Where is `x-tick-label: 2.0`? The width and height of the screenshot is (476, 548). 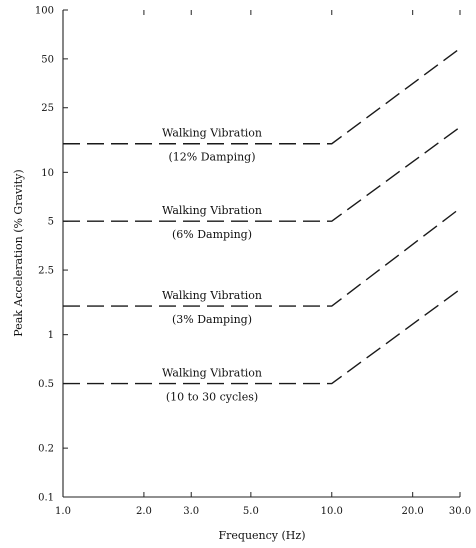 x-tick-label: 2.0 is located at coordinates (144, 511).